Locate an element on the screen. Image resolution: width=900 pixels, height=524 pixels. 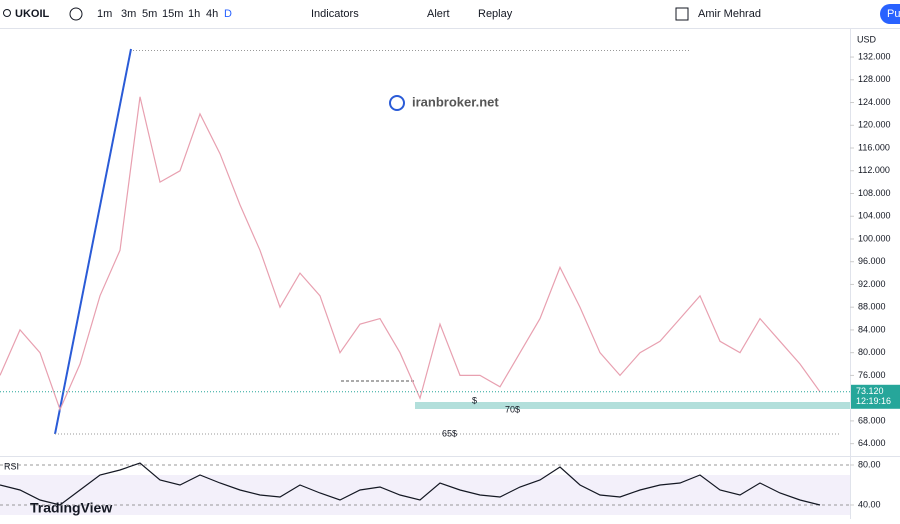
y-tick-label: 40.00 is located at coordinates (869, 504).